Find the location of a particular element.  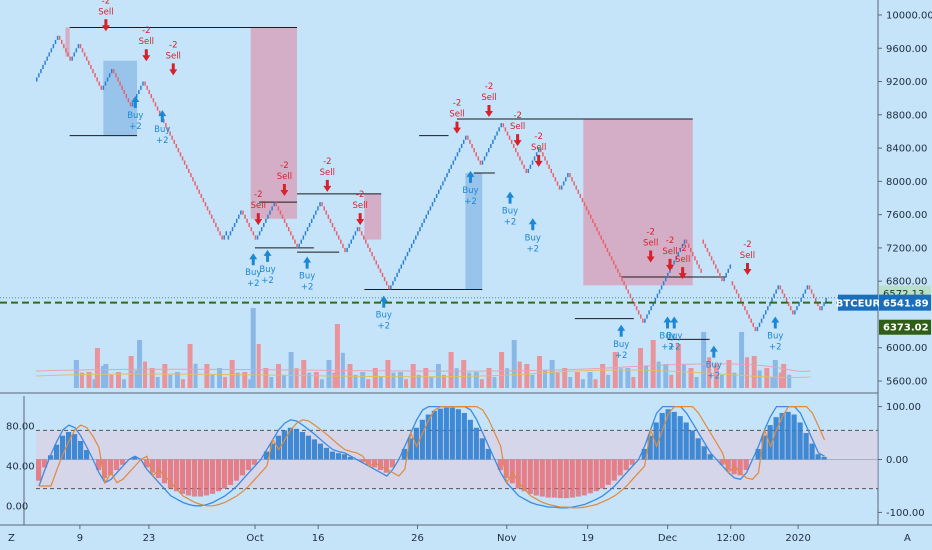

sell-signal-qty: -2 is located at coordinates (258, 195).